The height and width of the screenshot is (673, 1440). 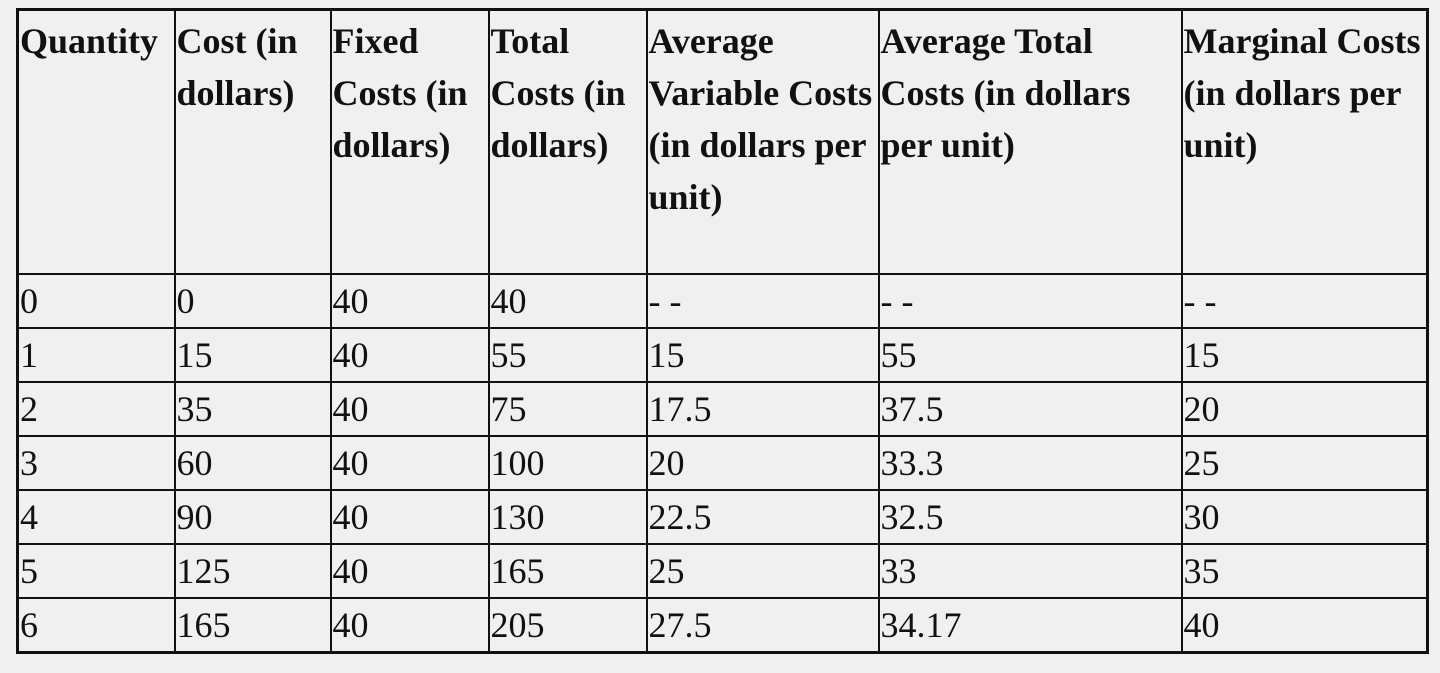 I want to click on cell-average-total-costs: 33.3, so click(x=1030, y=463).